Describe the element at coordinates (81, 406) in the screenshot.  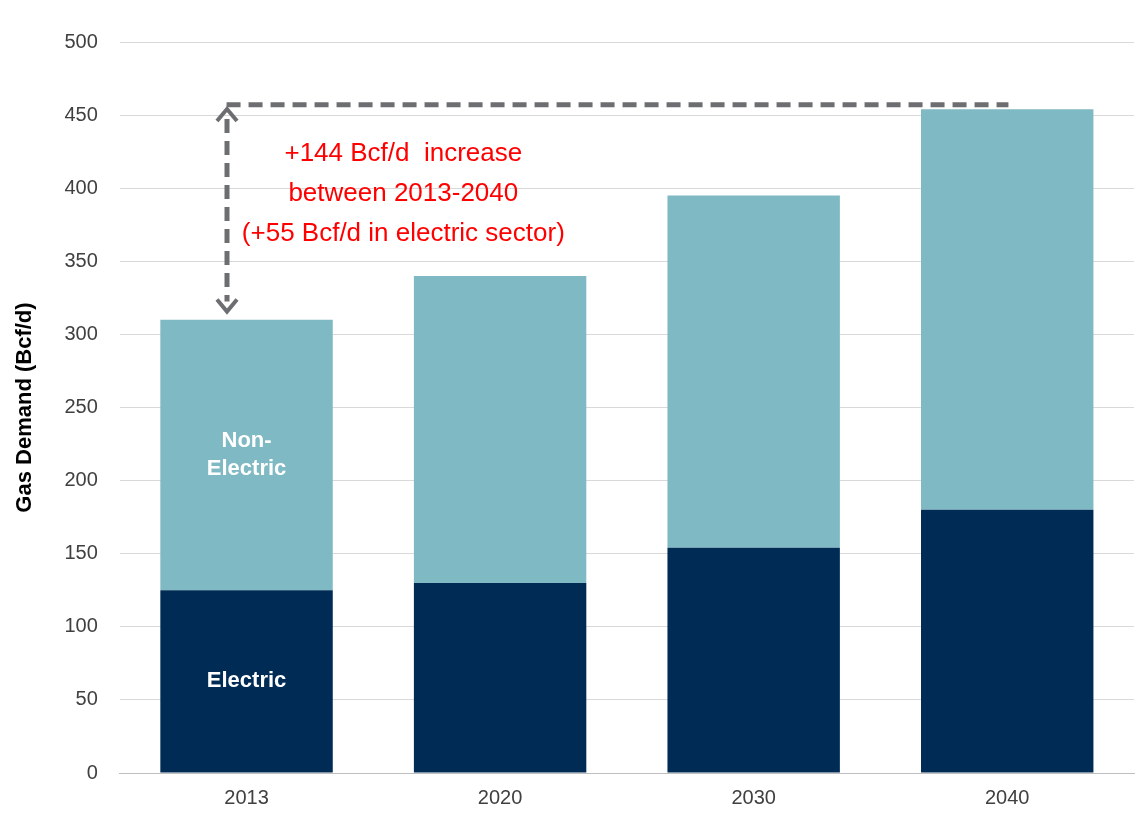
I see `y-tick-label: 250` at that location.